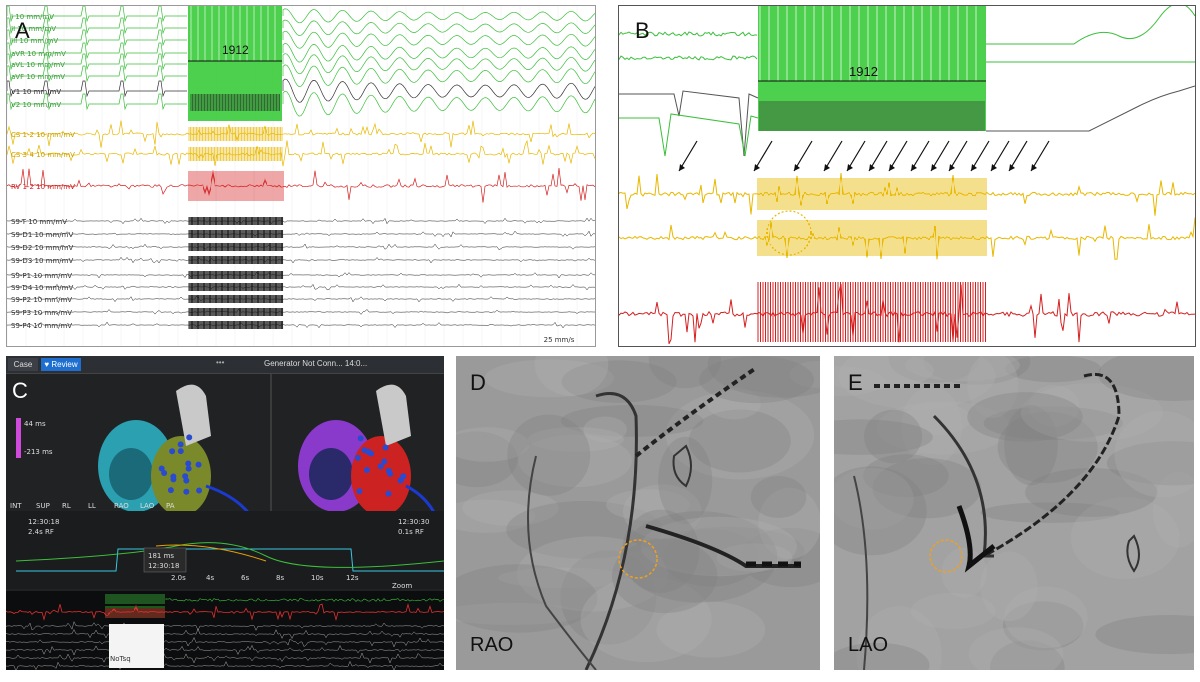  Describe the element at coordinates (38, 54) in the screenshot. I see `lead-label: aVR 10 mm/mV` at that location.